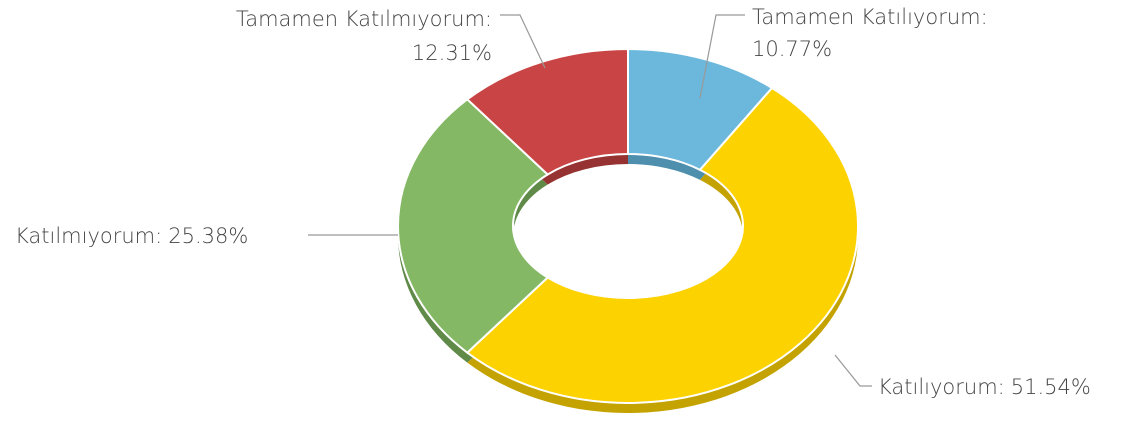 Image resolution: width=1142 pixels, height=423 pixels. I want to click on slice-label: Katılıyorum: 51.54%, so click(984, 387).